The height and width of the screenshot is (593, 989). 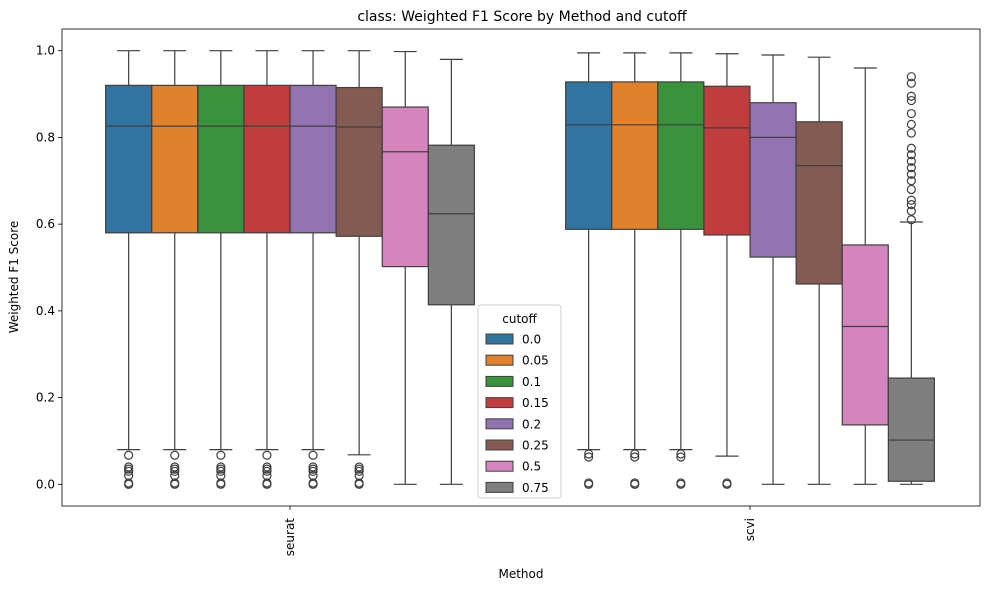 I want to click on y-tick-label: 0.0, so click(x=45, y=484).